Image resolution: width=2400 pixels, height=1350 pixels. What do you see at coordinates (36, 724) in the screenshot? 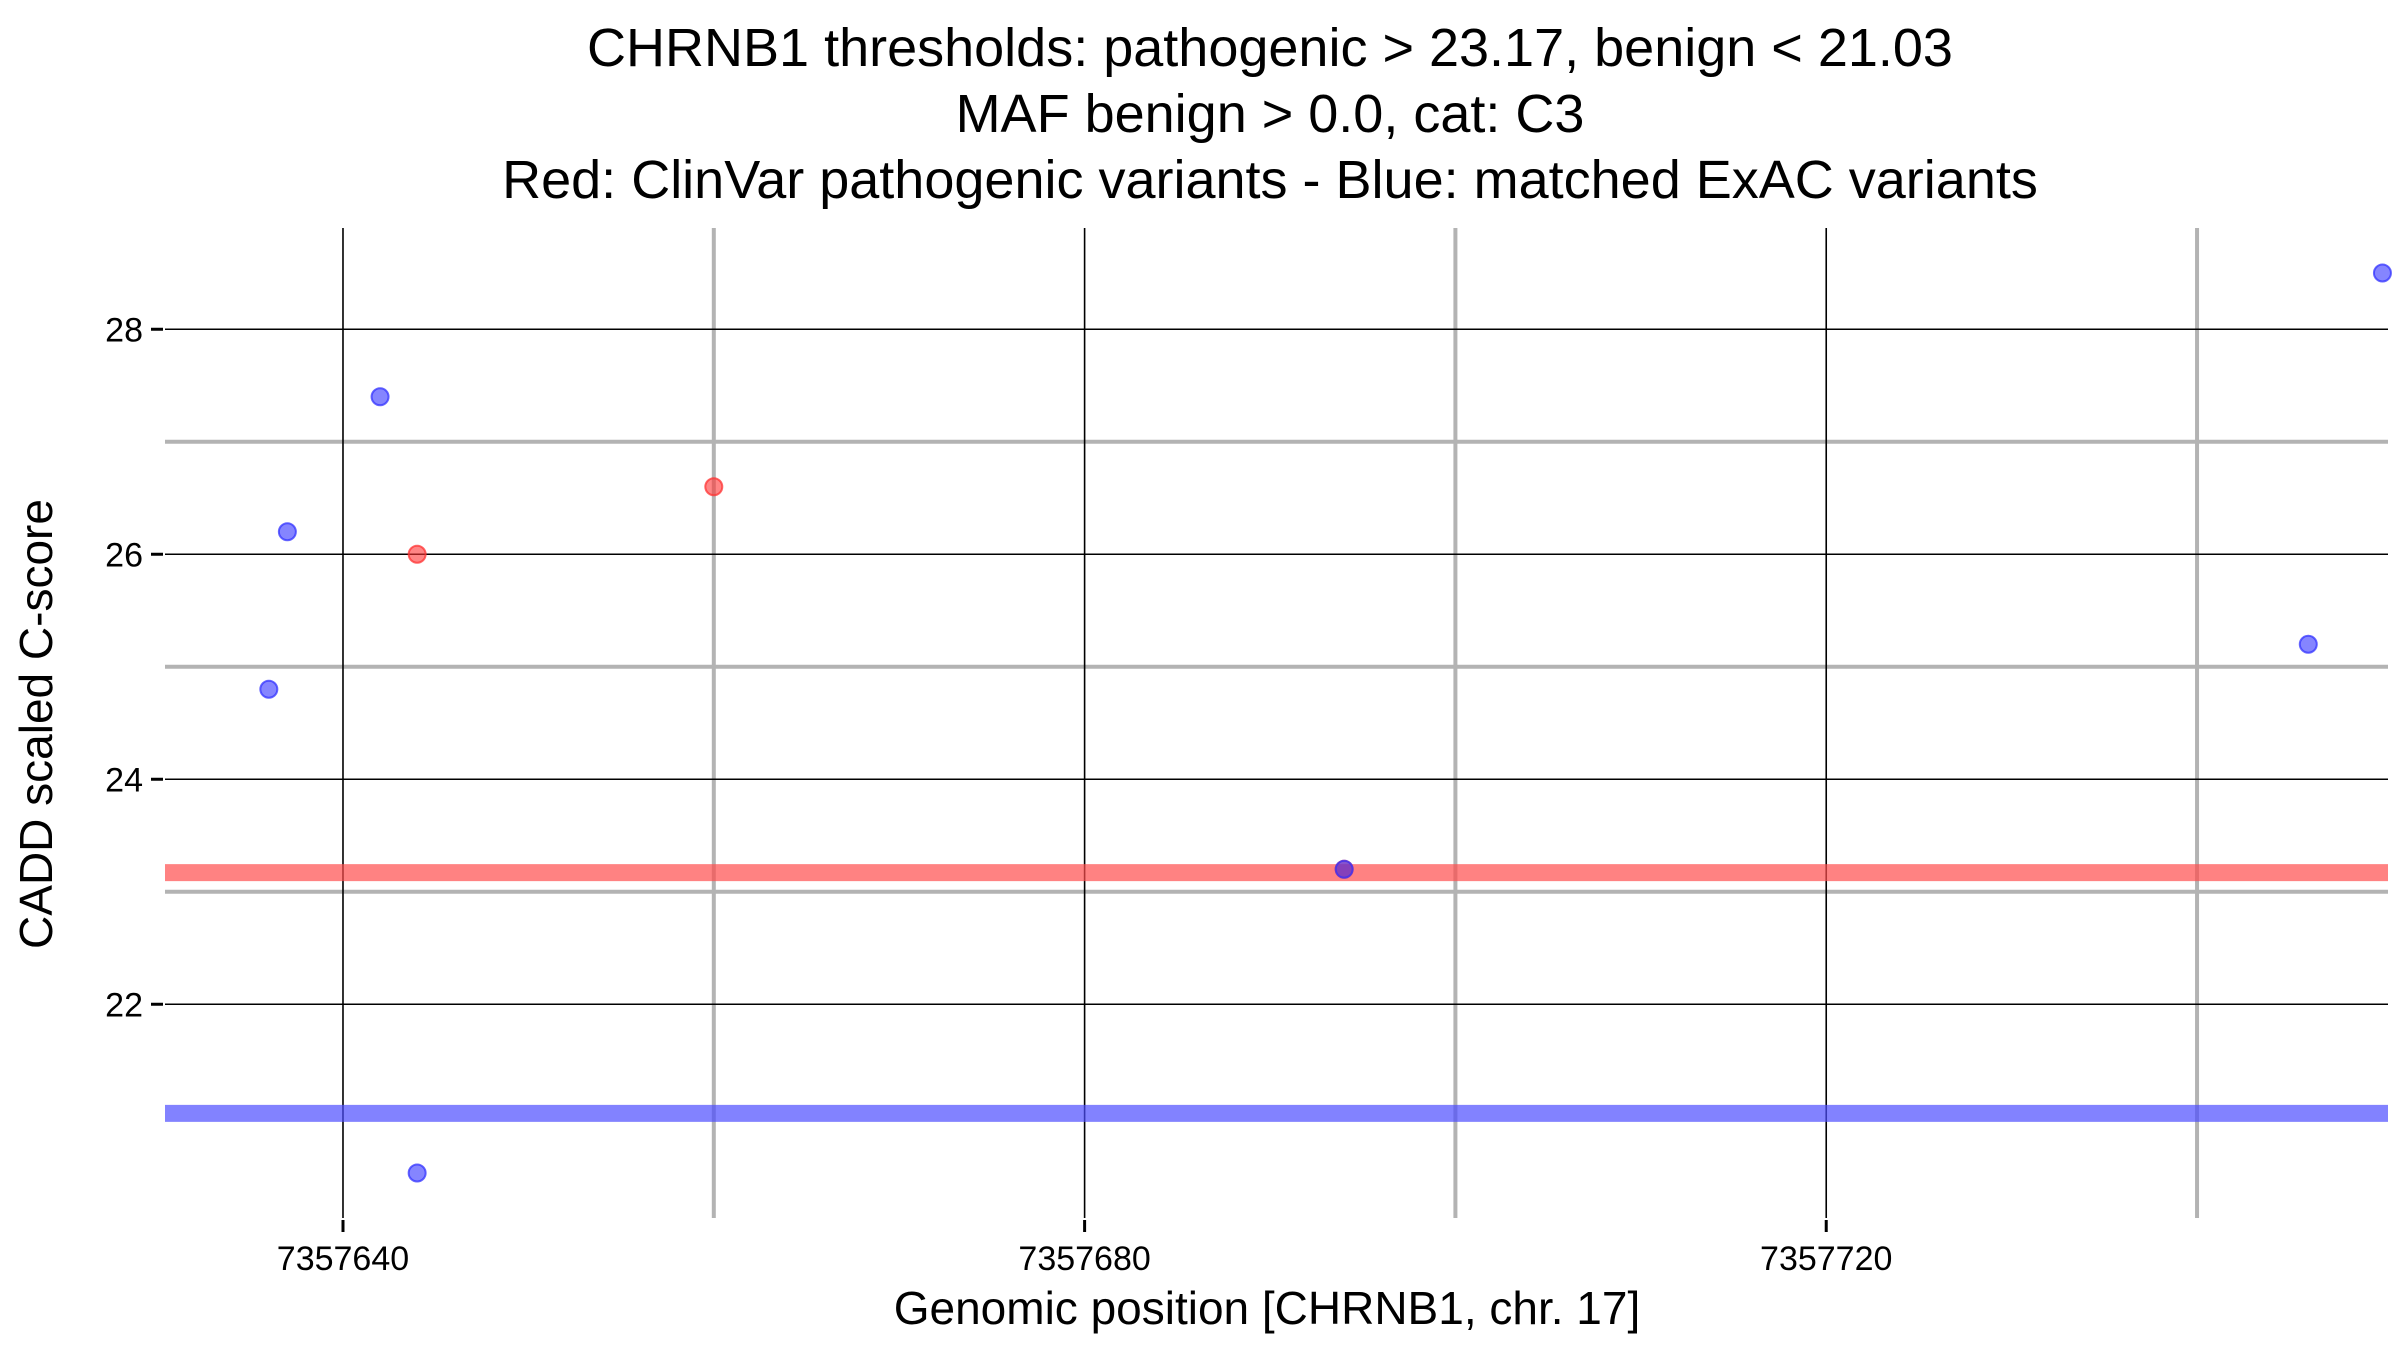
I see `y-axis-title: CADD scaled C-score` at bounding box center [36, 724].